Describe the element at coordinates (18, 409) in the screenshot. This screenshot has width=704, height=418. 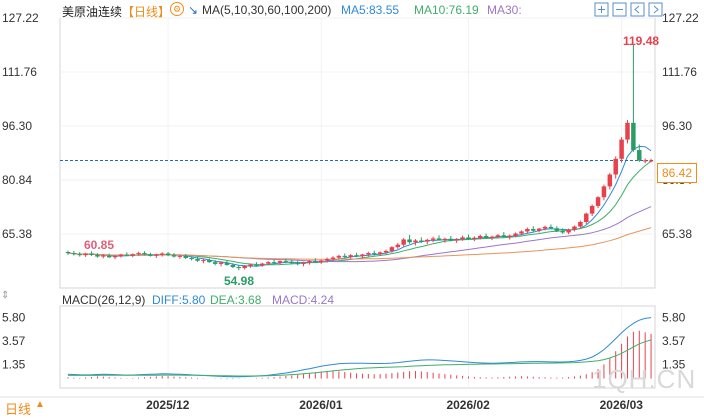
I see `period-footer-button: 日线` at that location.